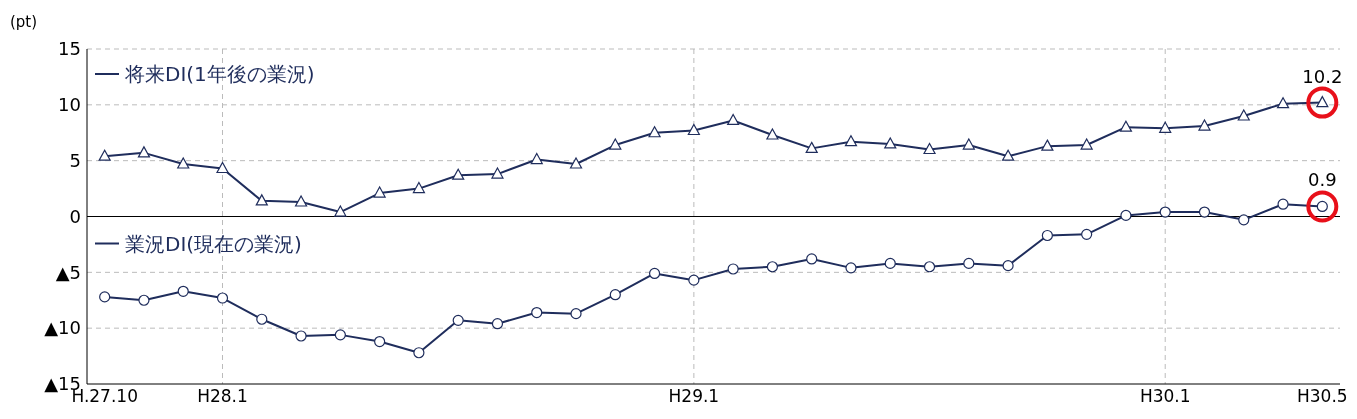 Image resolution: width=1357 pixels, height=419 pixels. Describe the element at coordinates (1322, 76) in the screenshot. I see `data-label: 10.2` at that location.